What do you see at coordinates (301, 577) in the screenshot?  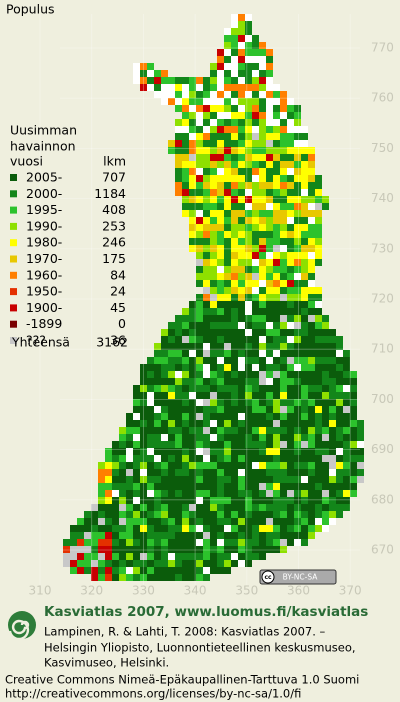 I see `badge-text: BY-NC-SA` at bounding box center [301, 577].